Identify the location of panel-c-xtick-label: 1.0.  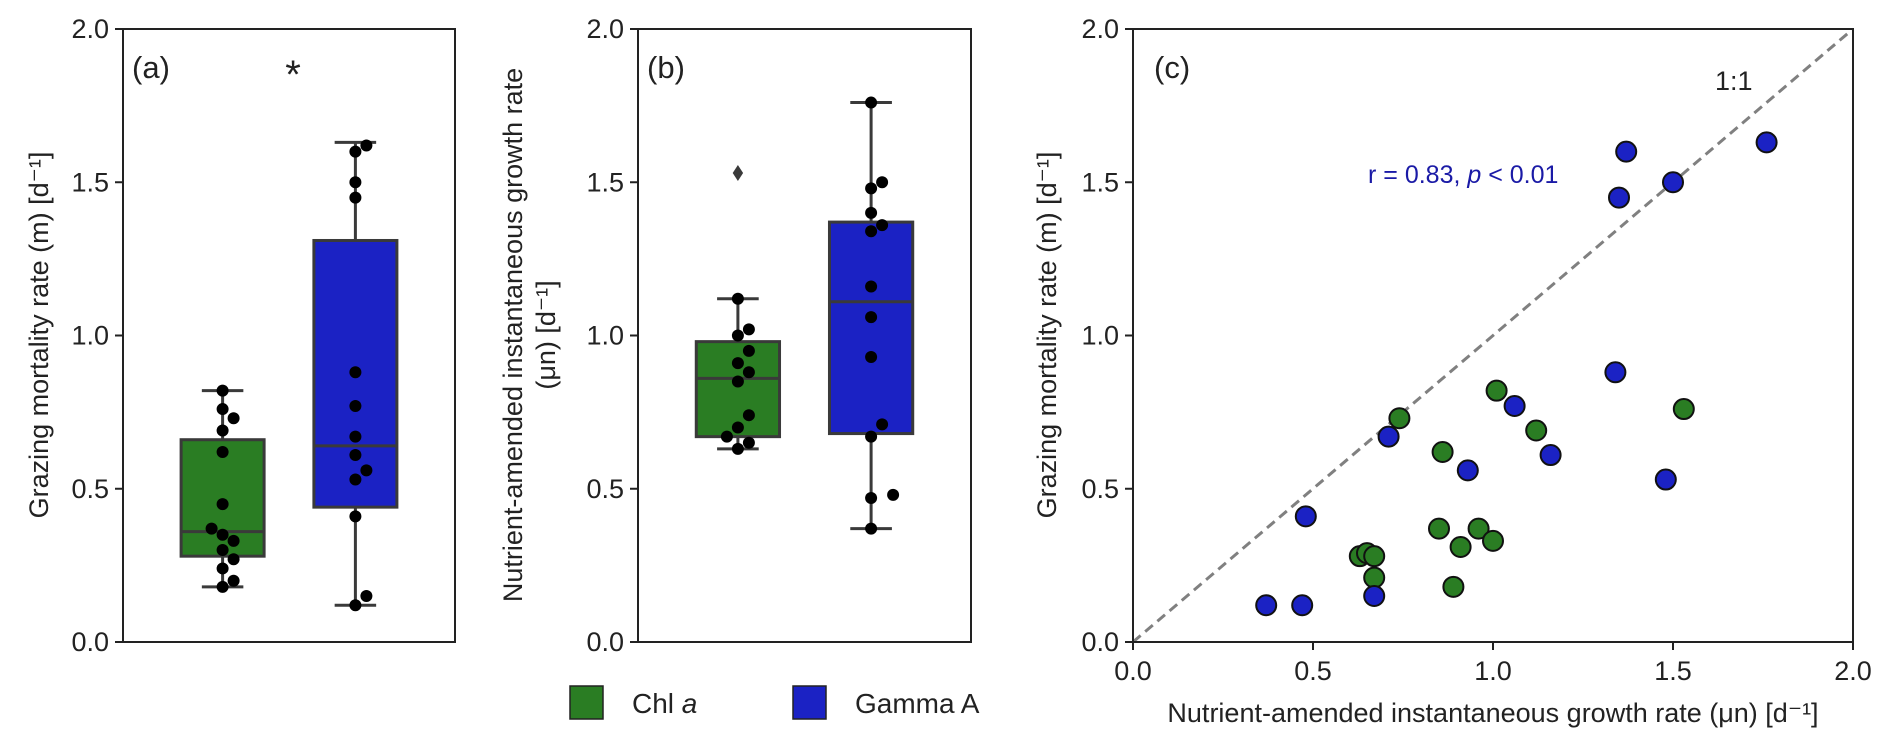
(1493, 671).